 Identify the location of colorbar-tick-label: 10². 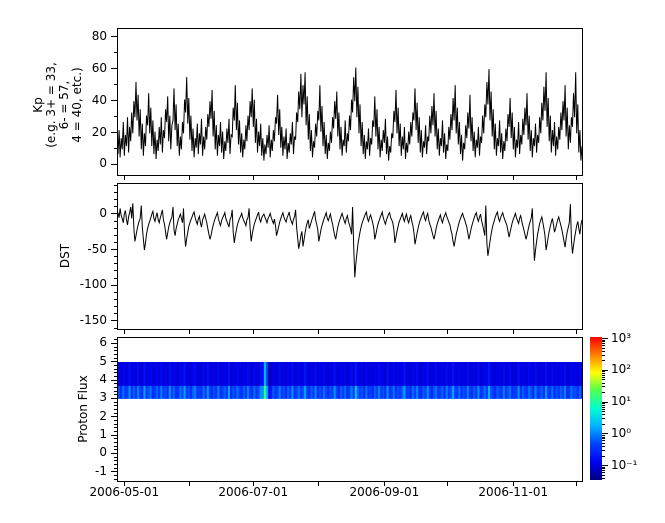
(621, 369).